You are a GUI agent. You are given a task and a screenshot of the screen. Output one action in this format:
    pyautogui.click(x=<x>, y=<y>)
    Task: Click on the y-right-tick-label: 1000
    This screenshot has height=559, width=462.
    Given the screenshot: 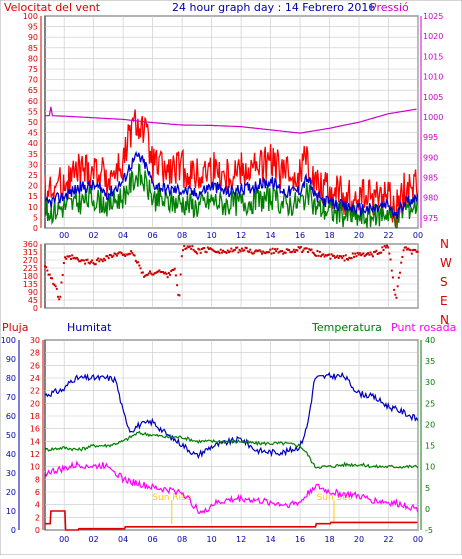 What is the action you would take?
    pyautogui.click(x=433, y=117)
    